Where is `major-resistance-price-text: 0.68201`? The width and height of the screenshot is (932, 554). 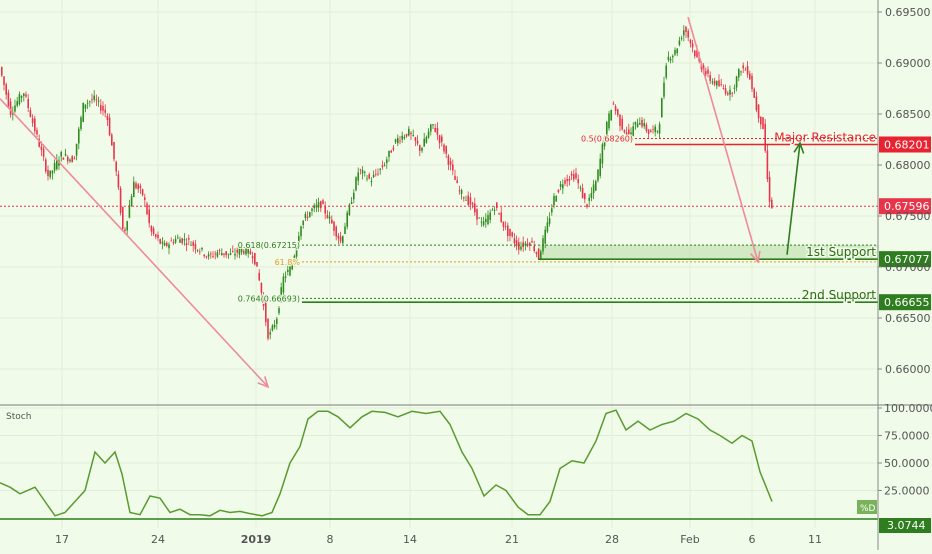
major-resistance-price-text: 0.68201 is located at coordinates (907, 144).